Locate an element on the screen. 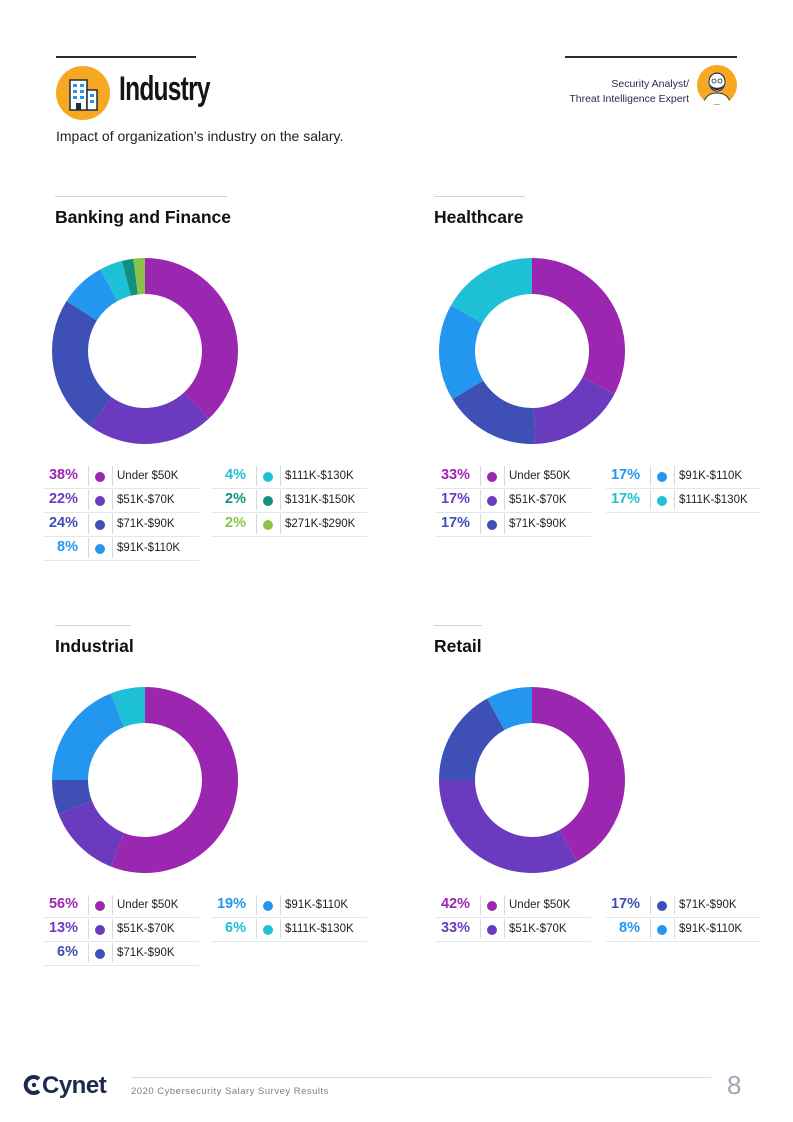  legend-label: $111K-$130K is located at coordinates (319, 929).